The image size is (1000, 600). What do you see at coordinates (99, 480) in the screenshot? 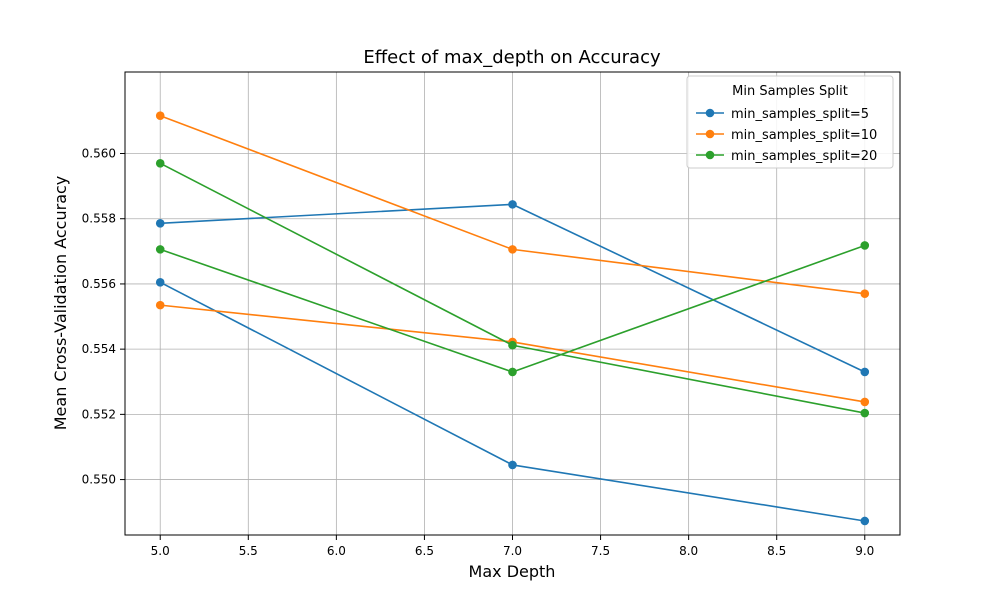
I see `y-tick-label: 0.550` at bounding box center [99, 480].